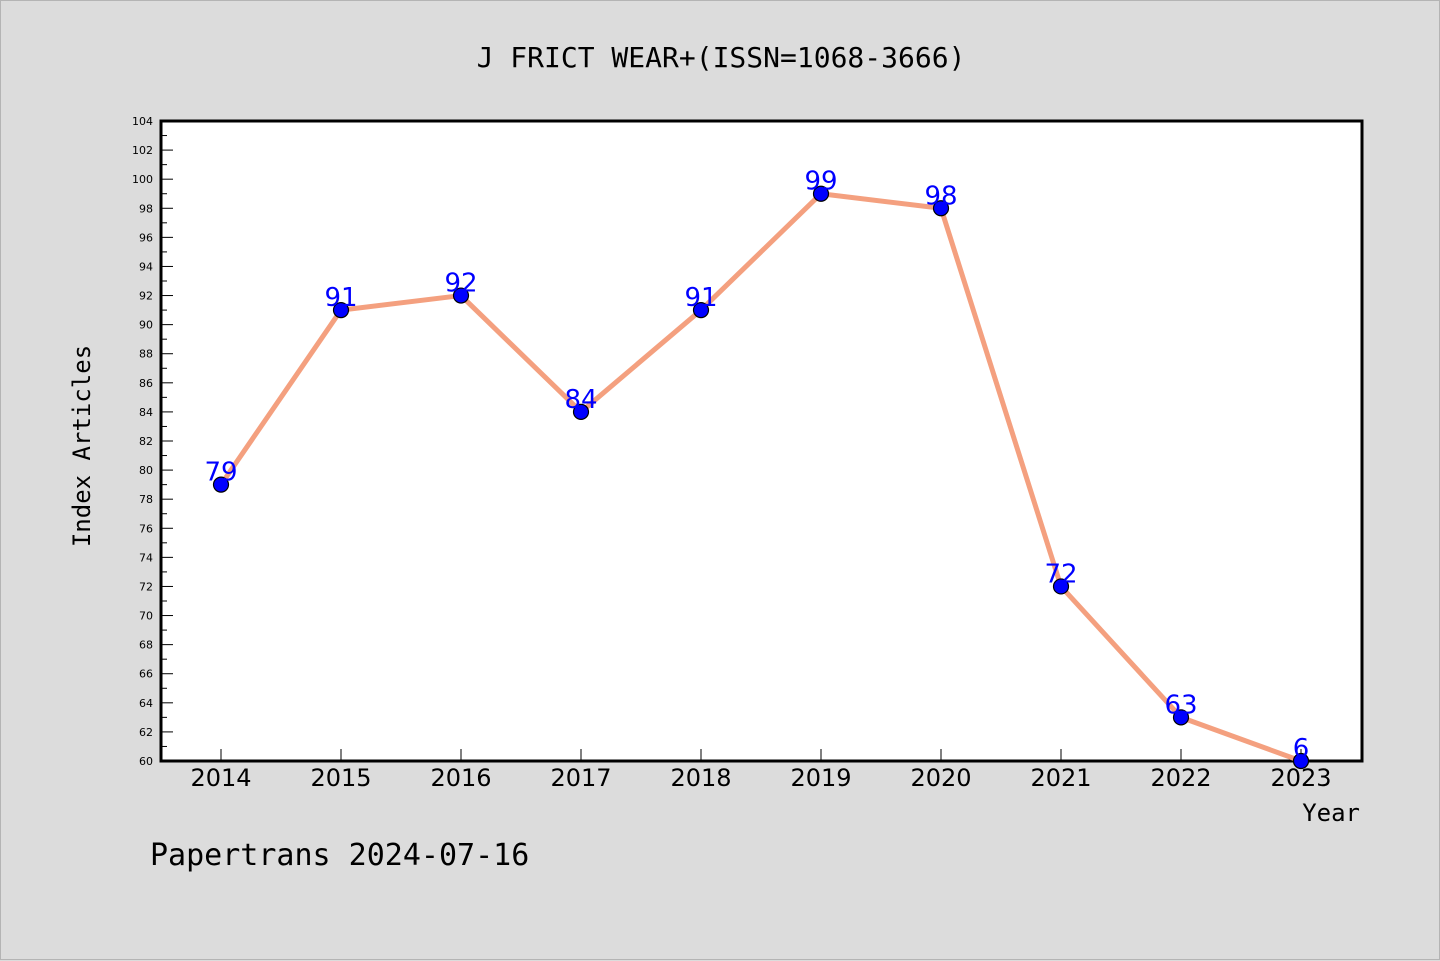  What do you see at coordinates (146, 296) in the screenshot?
I see `y-tick-label: 92` at bounding box center [146, 296].